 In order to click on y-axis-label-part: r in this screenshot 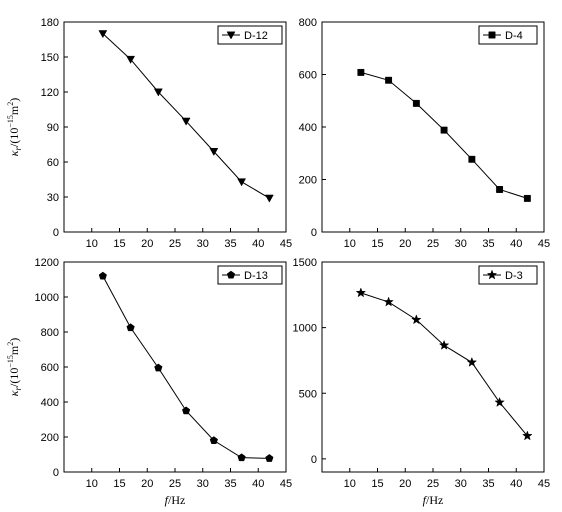, I will do `click(18, 388)`.